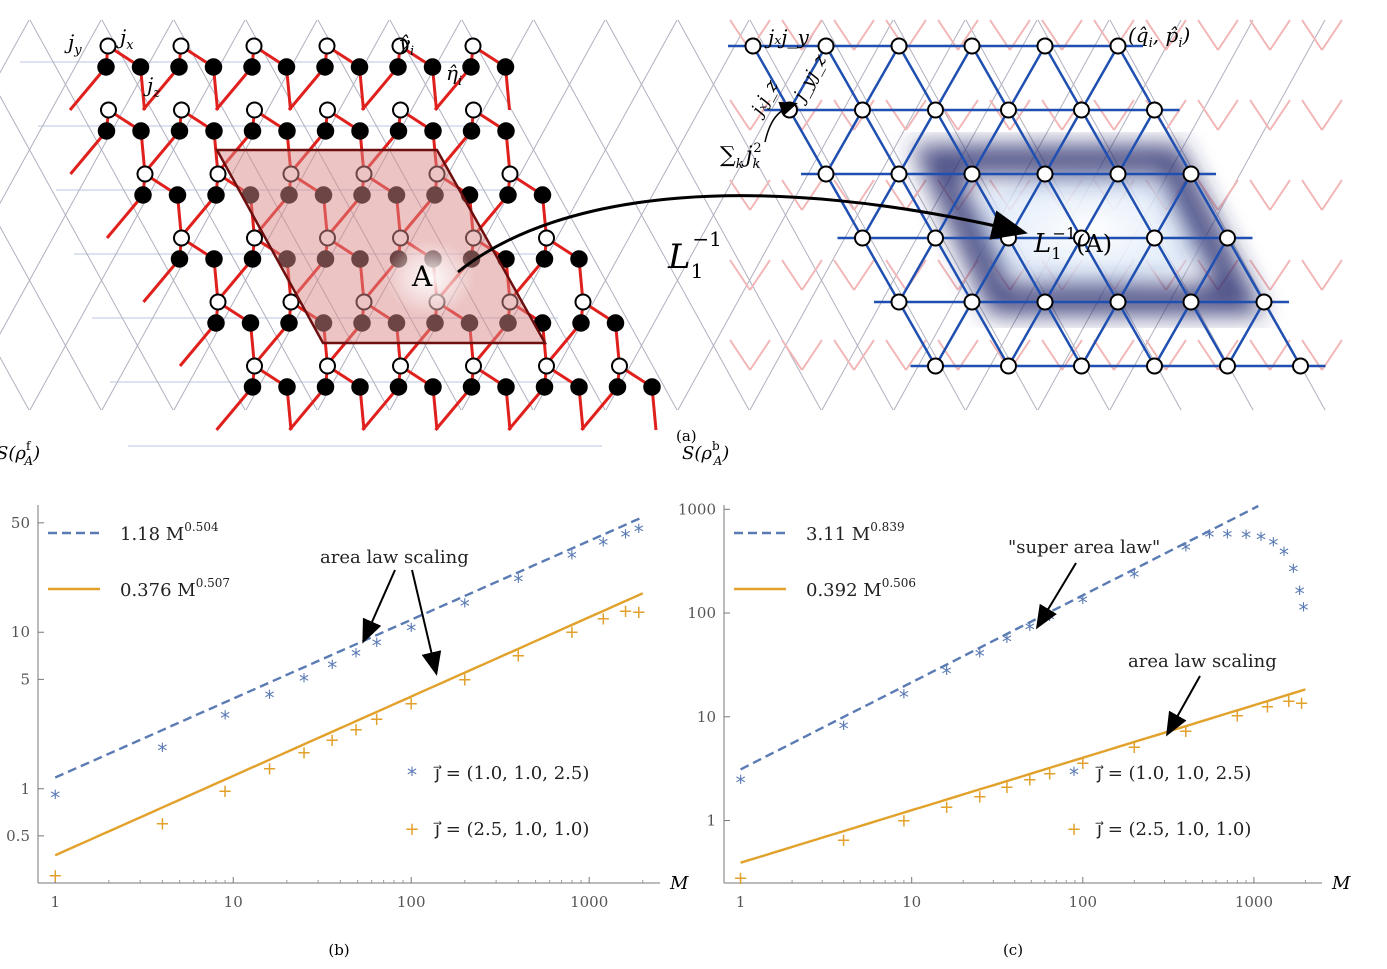  Describe the element at coordinates (686, 436) in the screenshot. I see `caption-a: (a)` at that location.